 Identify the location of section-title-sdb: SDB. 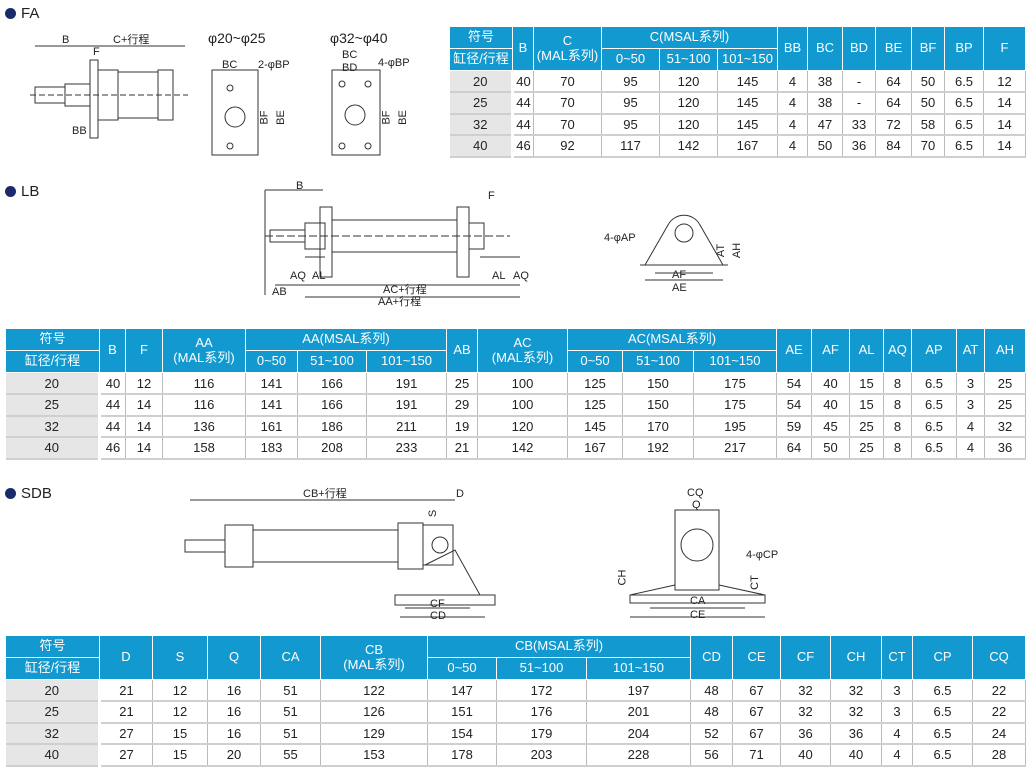
(28, 493).